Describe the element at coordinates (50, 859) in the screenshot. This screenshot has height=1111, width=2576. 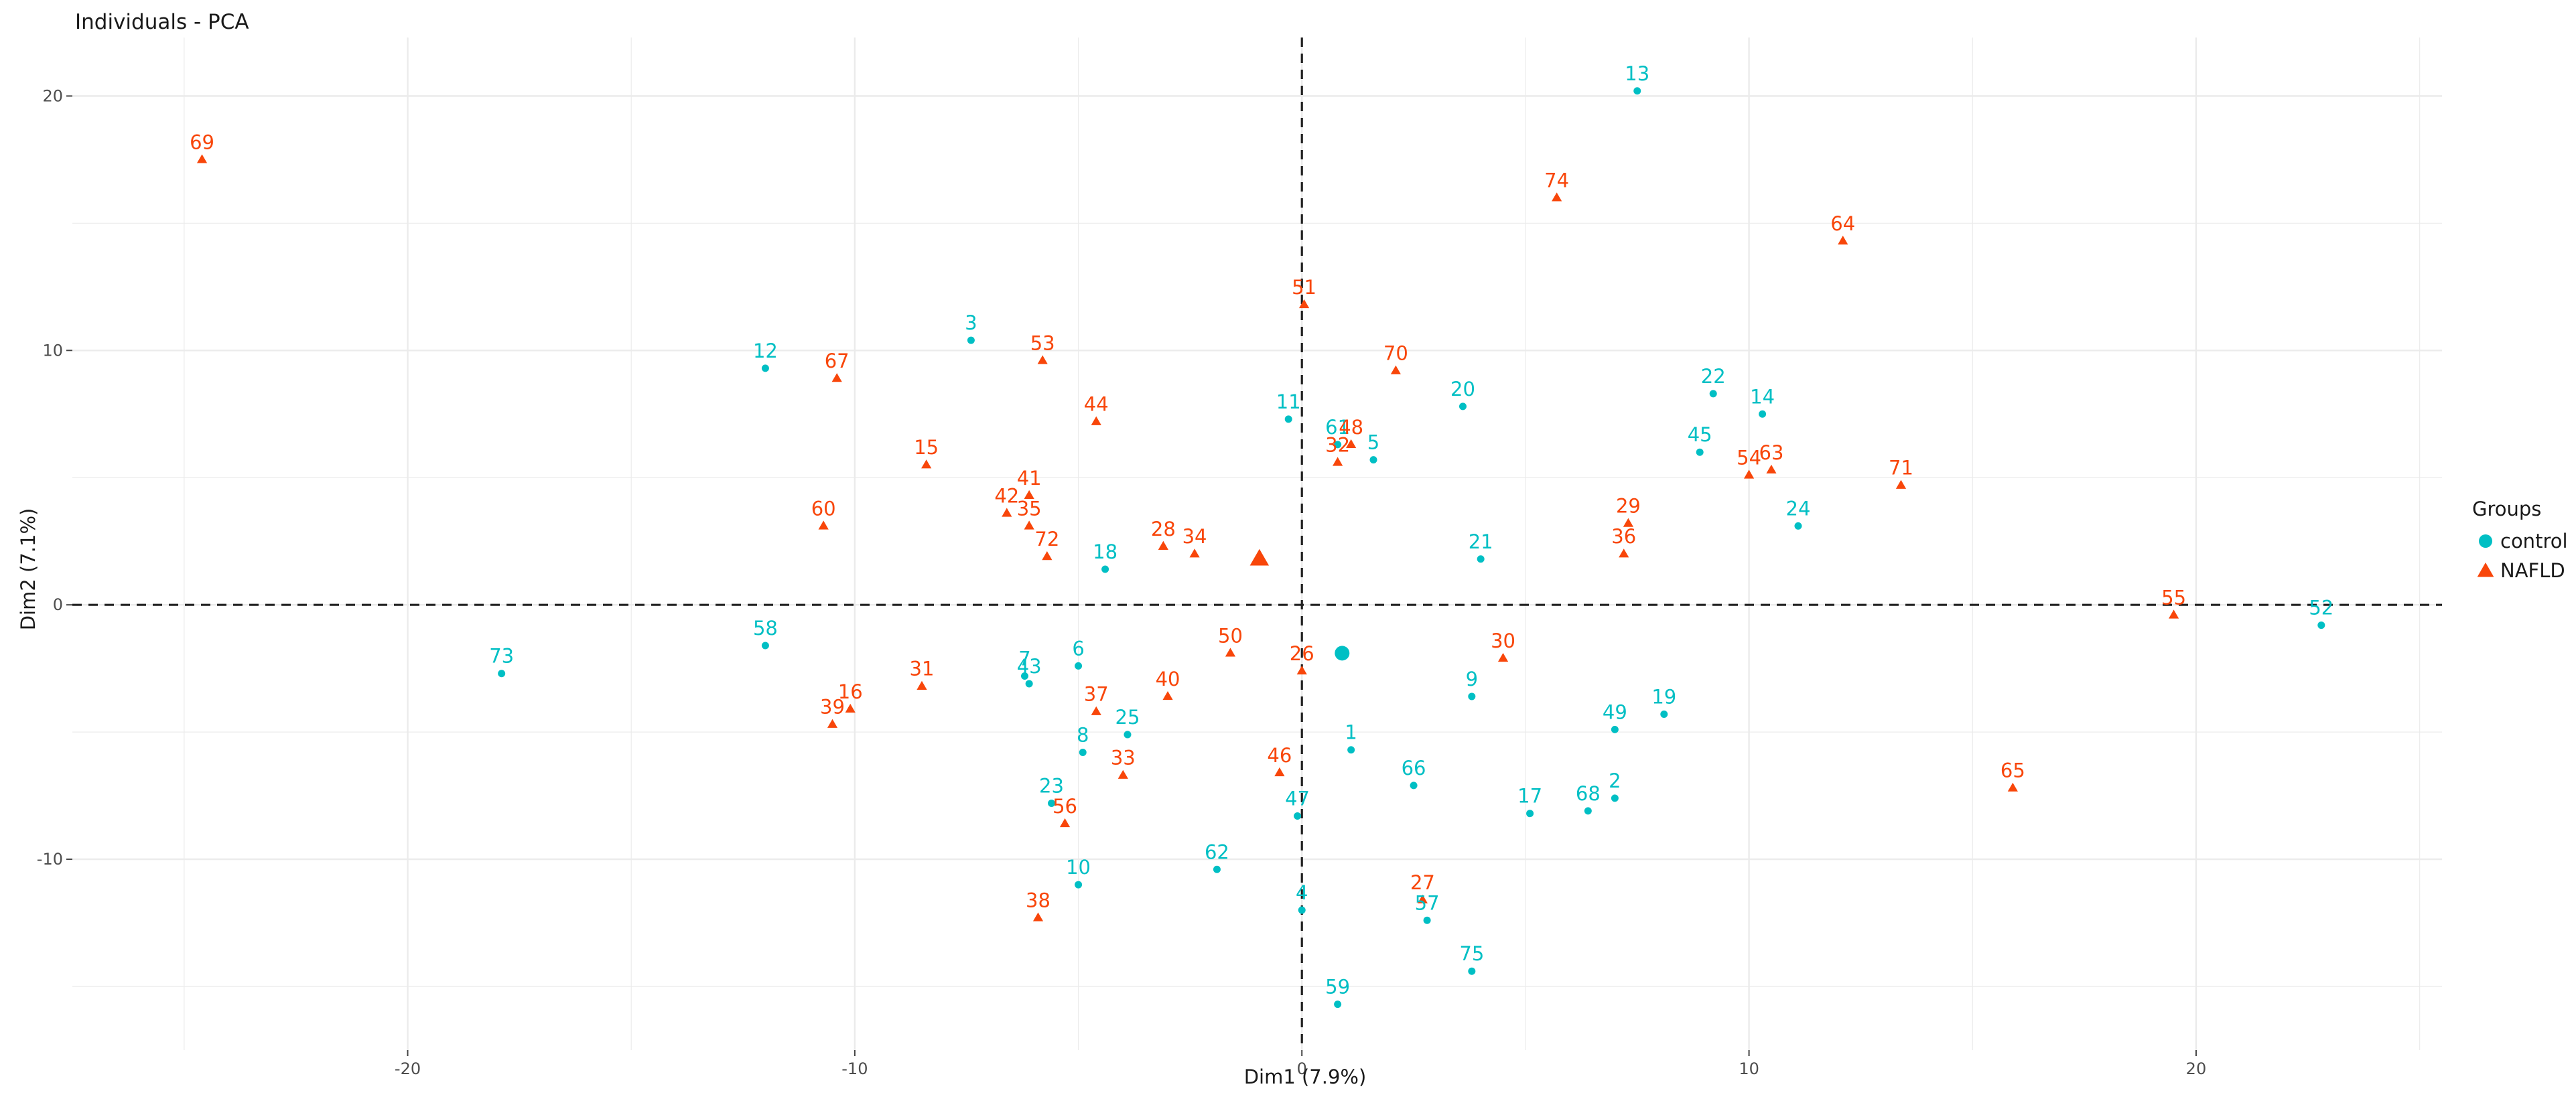
I see `y-tick-label: -10` at that location.